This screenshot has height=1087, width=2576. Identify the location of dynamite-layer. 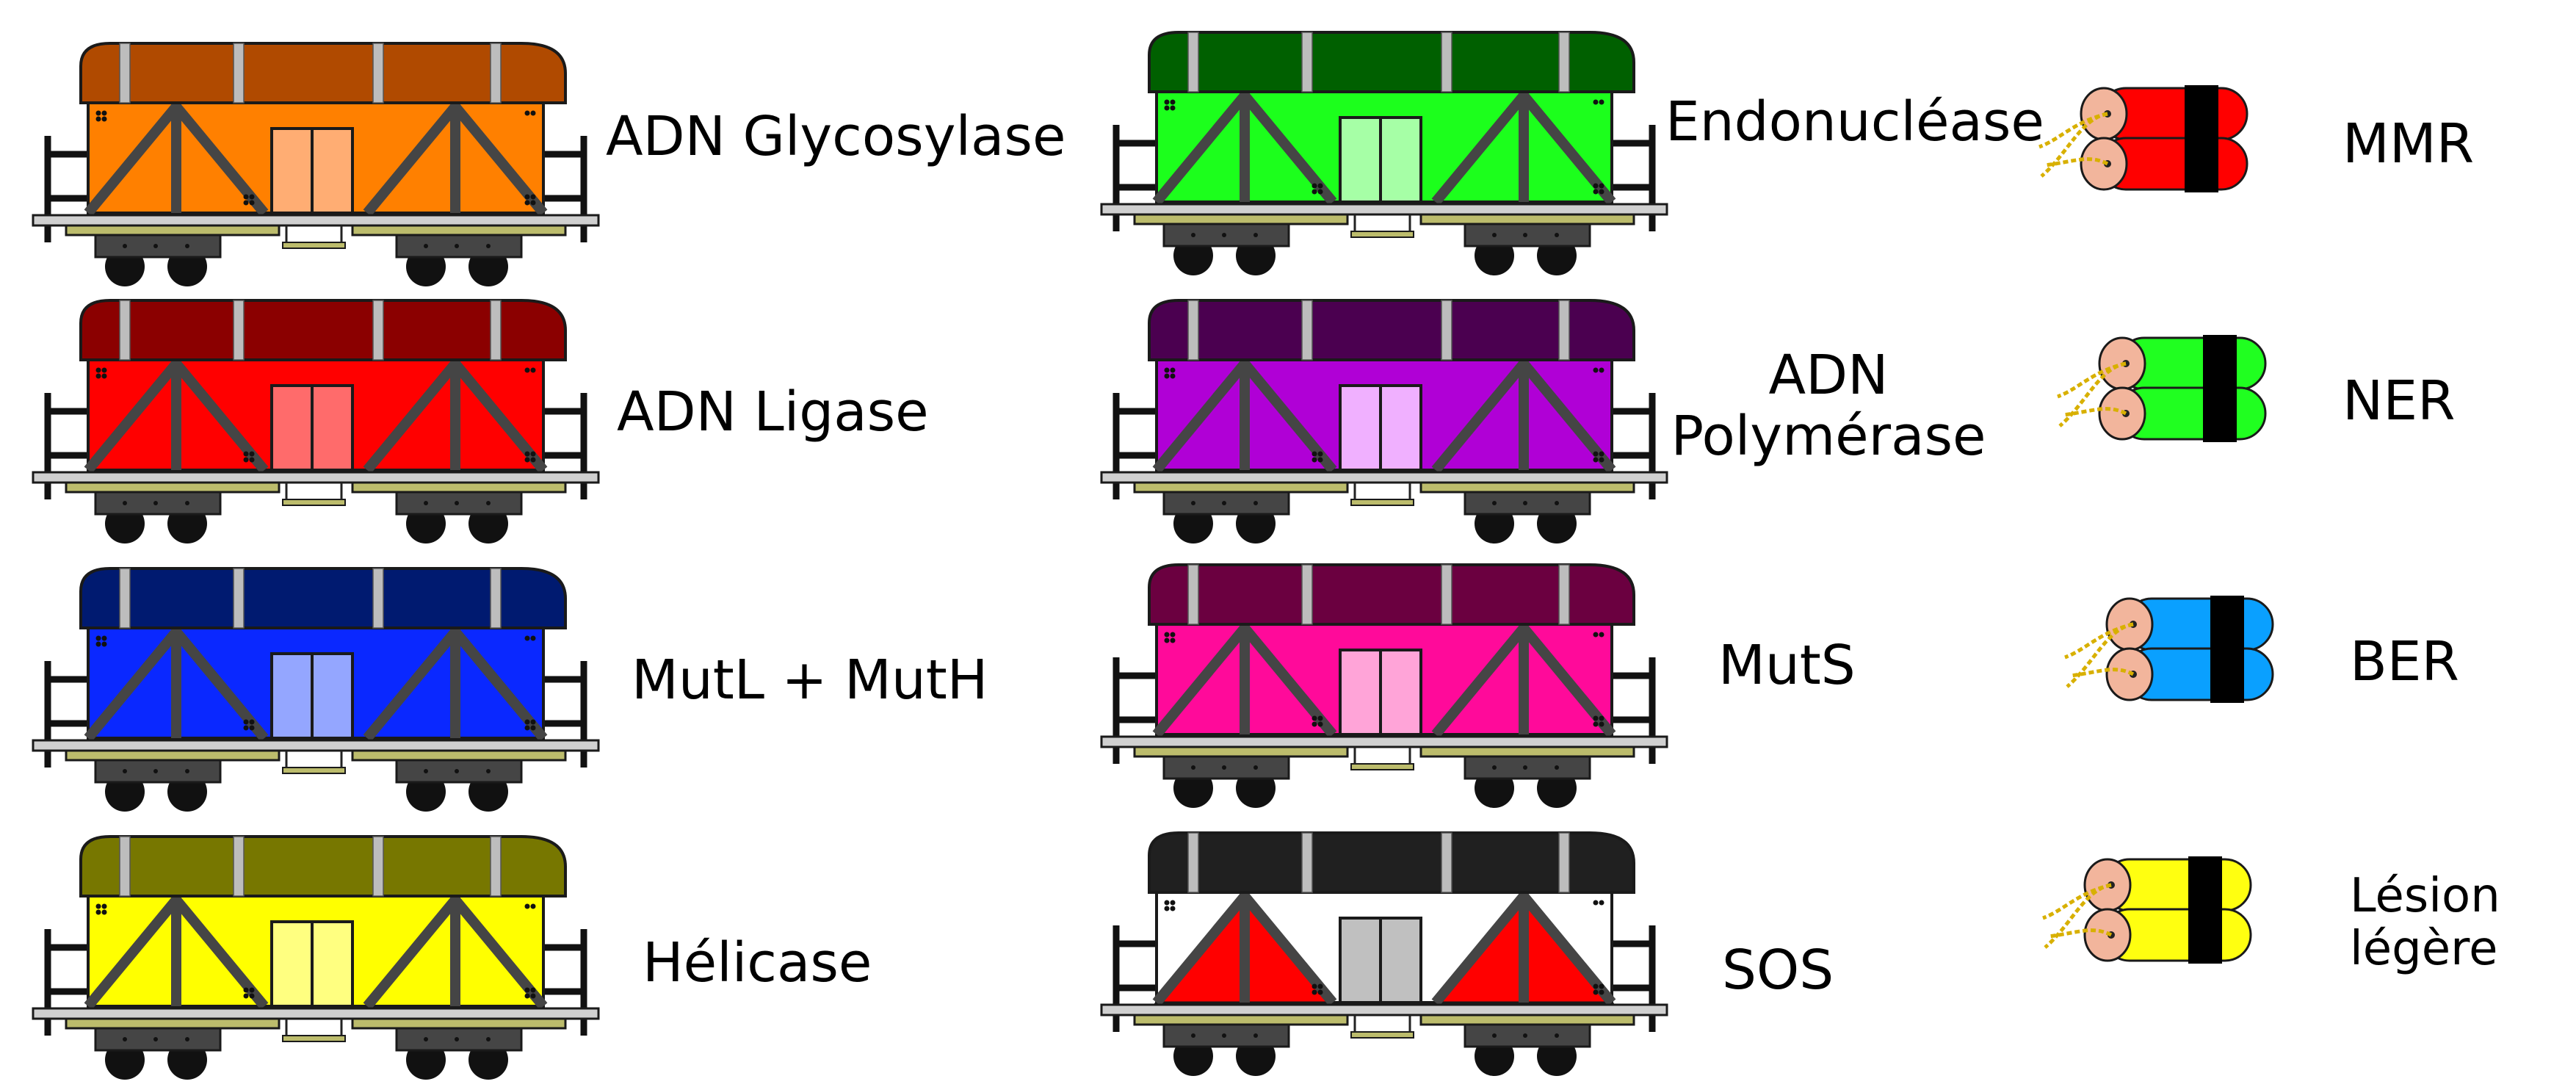
(2156, 524).